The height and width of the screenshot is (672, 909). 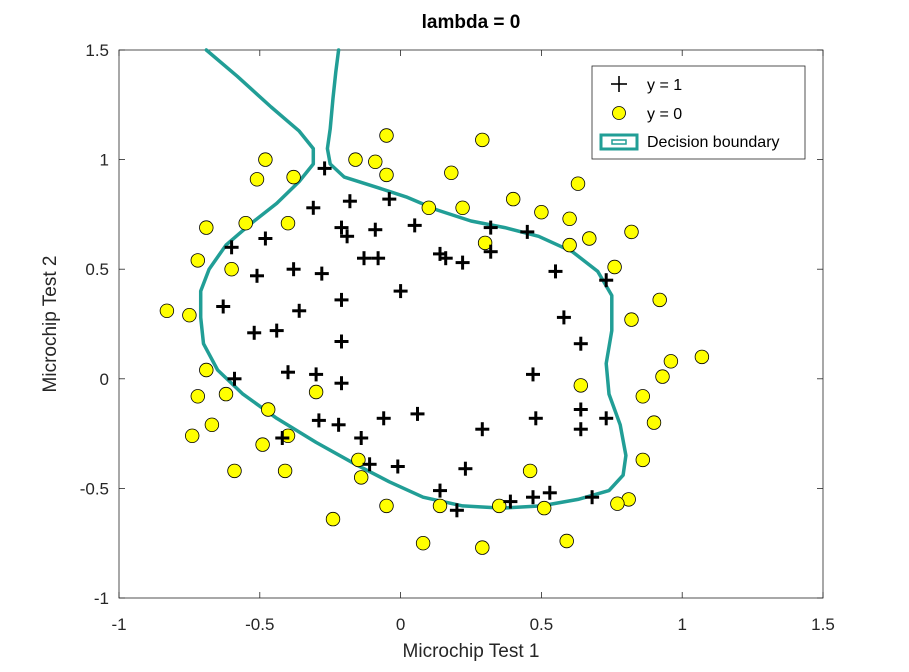 What do you see at coordinates (259, 624) in the screenshot?
I see `x-tick-label: -0.5` at bounding box center [259, 624].